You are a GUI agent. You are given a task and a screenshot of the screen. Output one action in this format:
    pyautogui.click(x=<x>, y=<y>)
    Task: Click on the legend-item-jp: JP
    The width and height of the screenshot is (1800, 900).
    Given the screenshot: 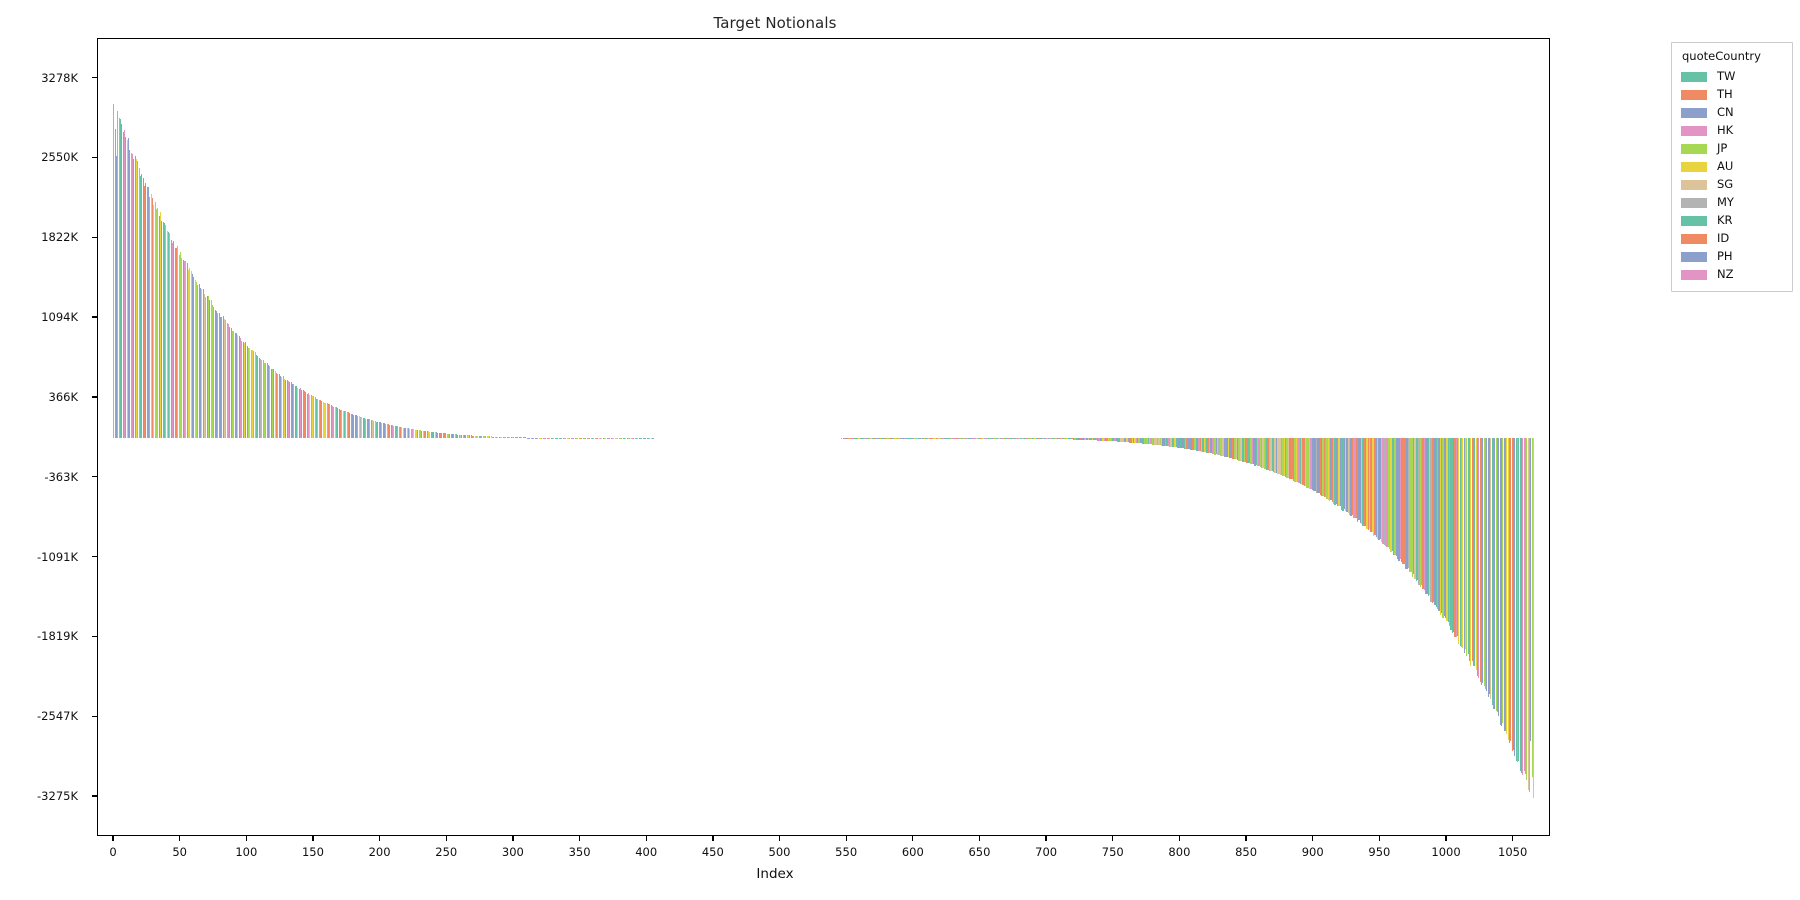 What is the action you would take?
    pyautogui.click(x=1733, y=149)
    